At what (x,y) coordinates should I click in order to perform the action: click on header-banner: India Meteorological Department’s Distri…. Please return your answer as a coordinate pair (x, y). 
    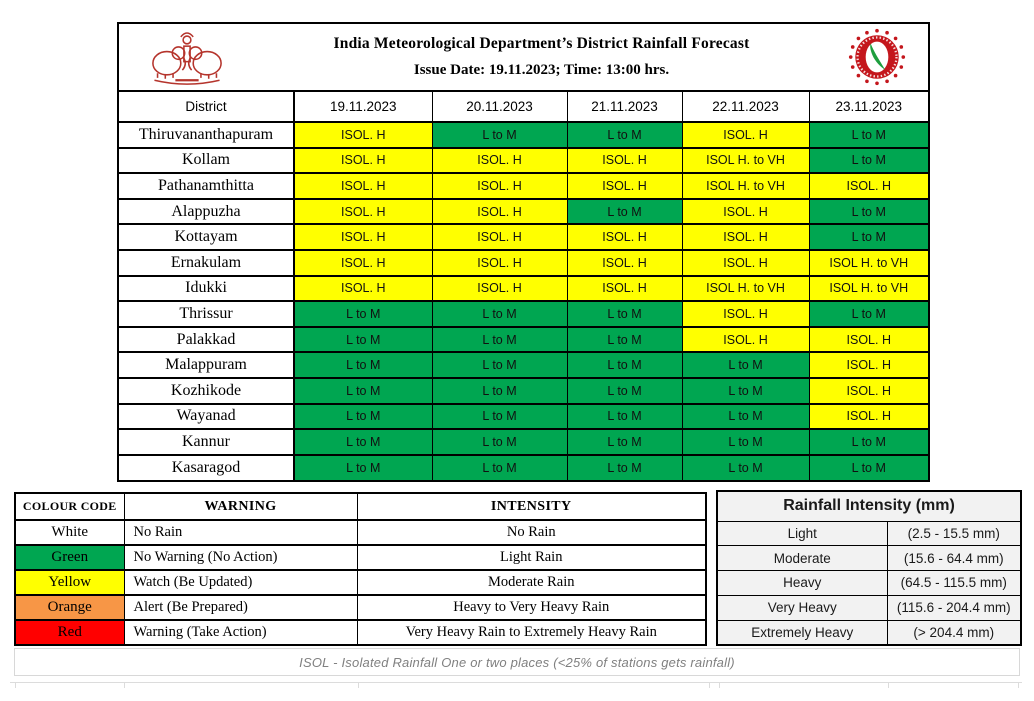
    Looking at the image, I should click on (523, 57).